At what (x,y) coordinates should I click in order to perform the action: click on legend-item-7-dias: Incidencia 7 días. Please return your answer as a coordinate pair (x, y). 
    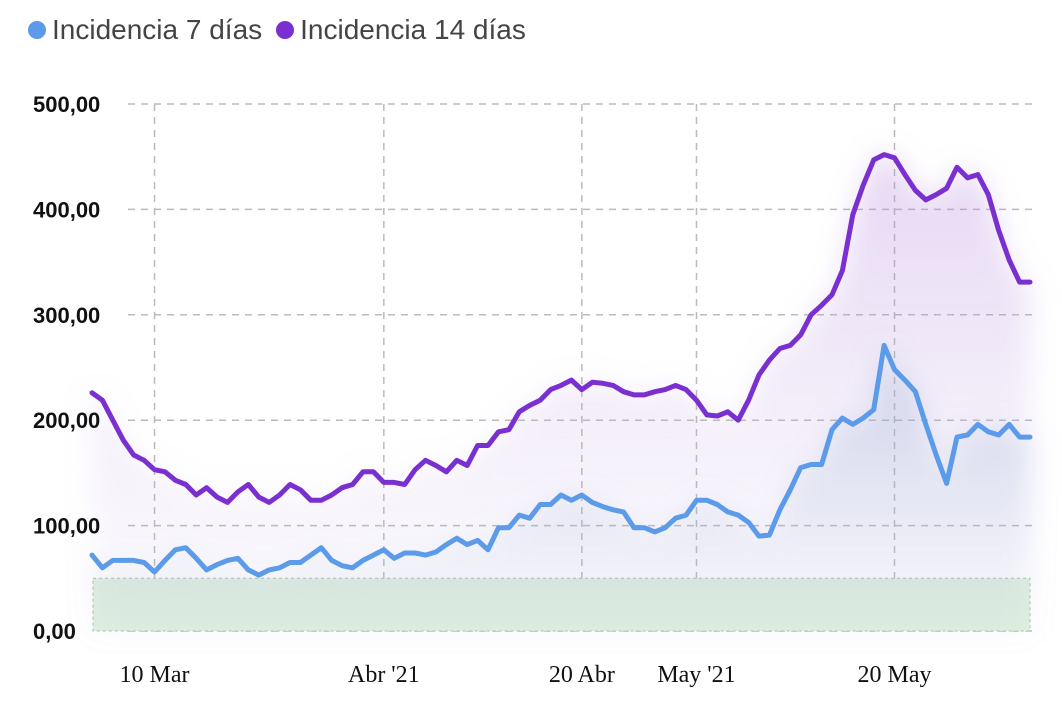
    Looking at the image, I should click on (145, 30).